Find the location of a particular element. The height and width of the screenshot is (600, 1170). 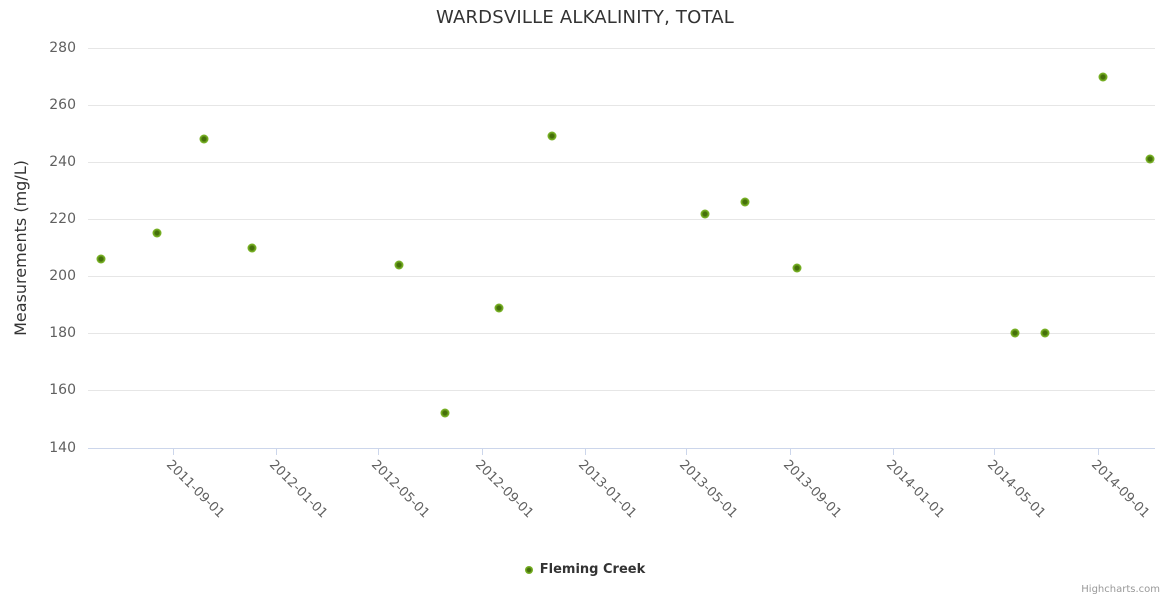

highcharts-credits-link: Highcharts.com is located at coordinates (1120, 589).